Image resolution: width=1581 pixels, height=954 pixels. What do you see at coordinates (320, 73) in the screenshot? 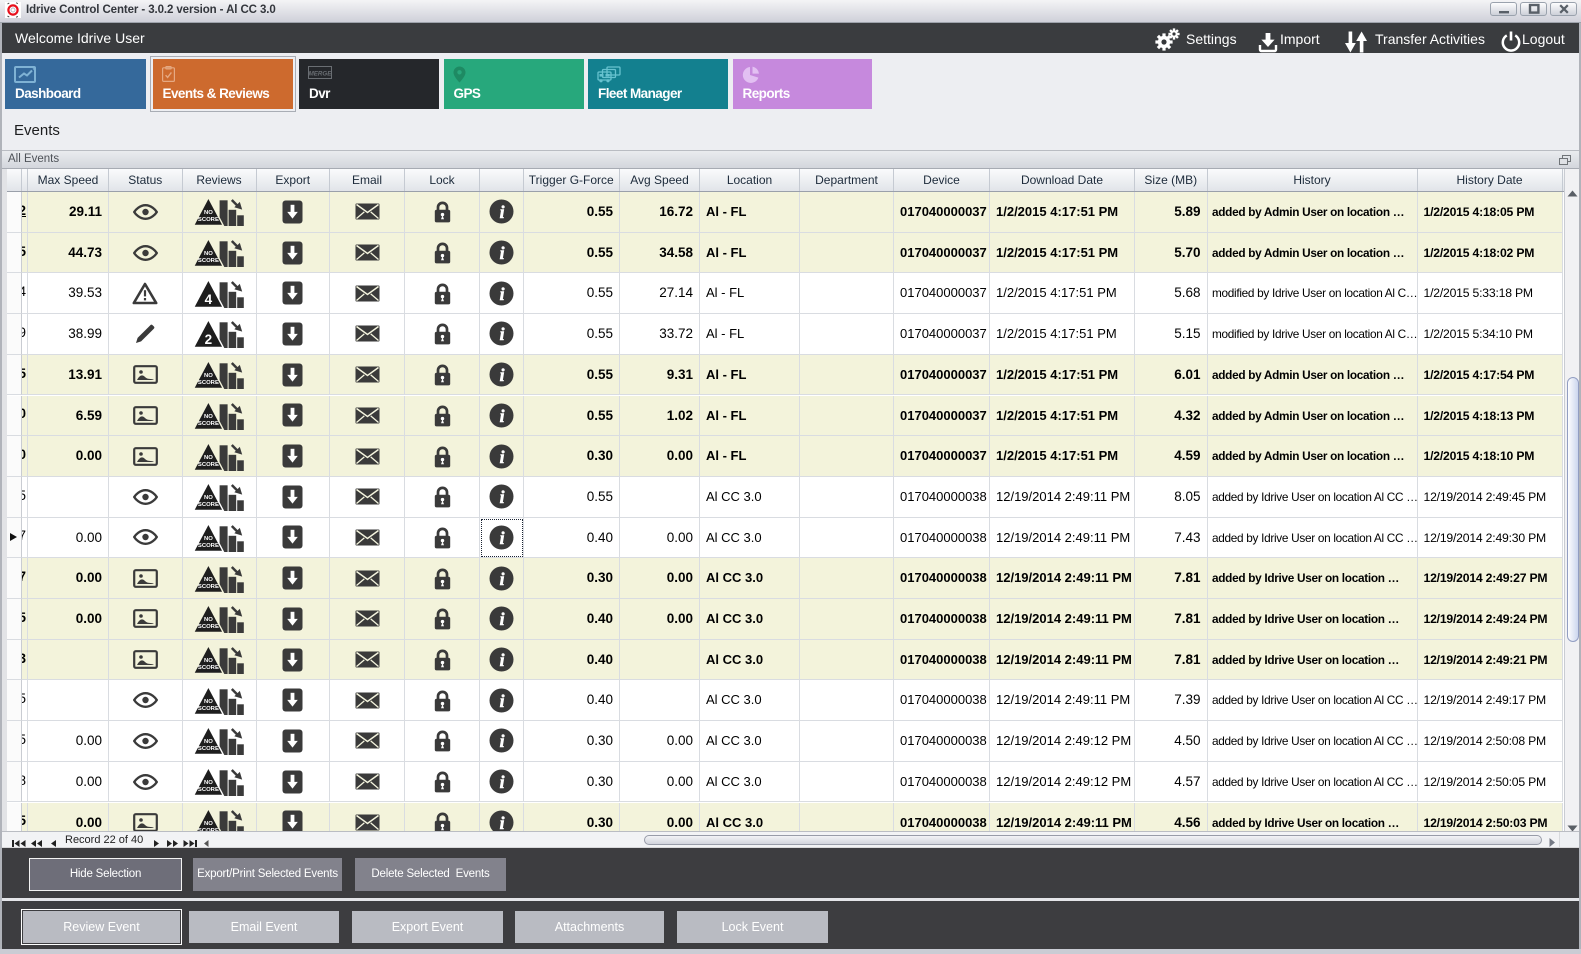
I see `svg-text: MERGE` at bounding box center [320, 73].